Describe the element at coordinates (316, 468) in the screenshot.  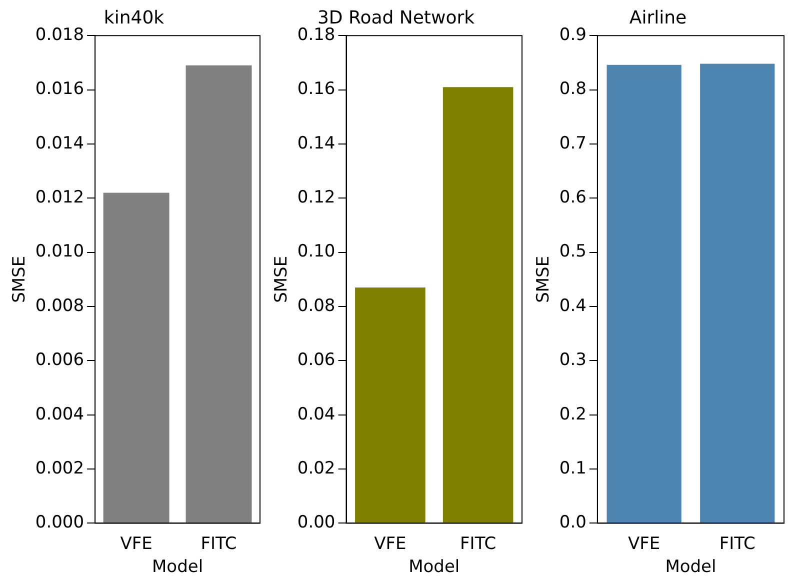
I see `y-tick-label: 0.02` at that location.